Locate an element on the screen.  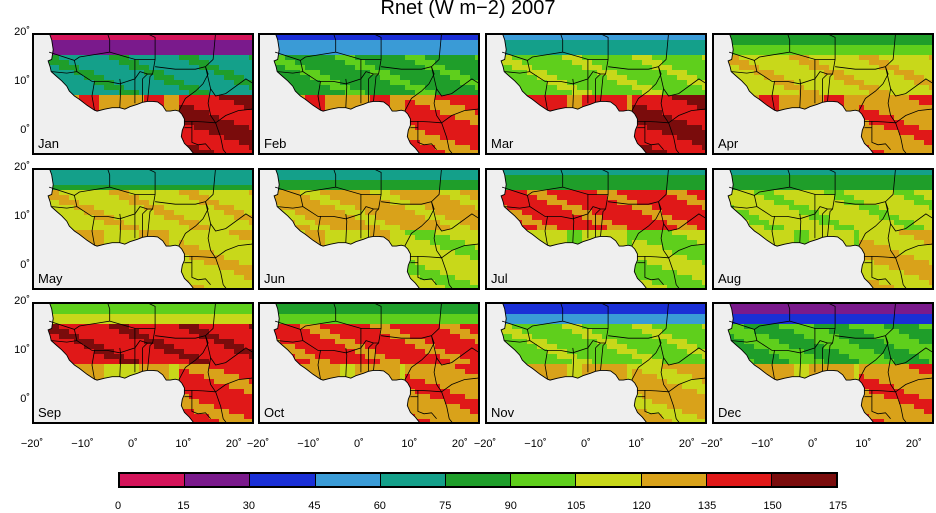
month-label: Jan is located at coordinates (48, 143).